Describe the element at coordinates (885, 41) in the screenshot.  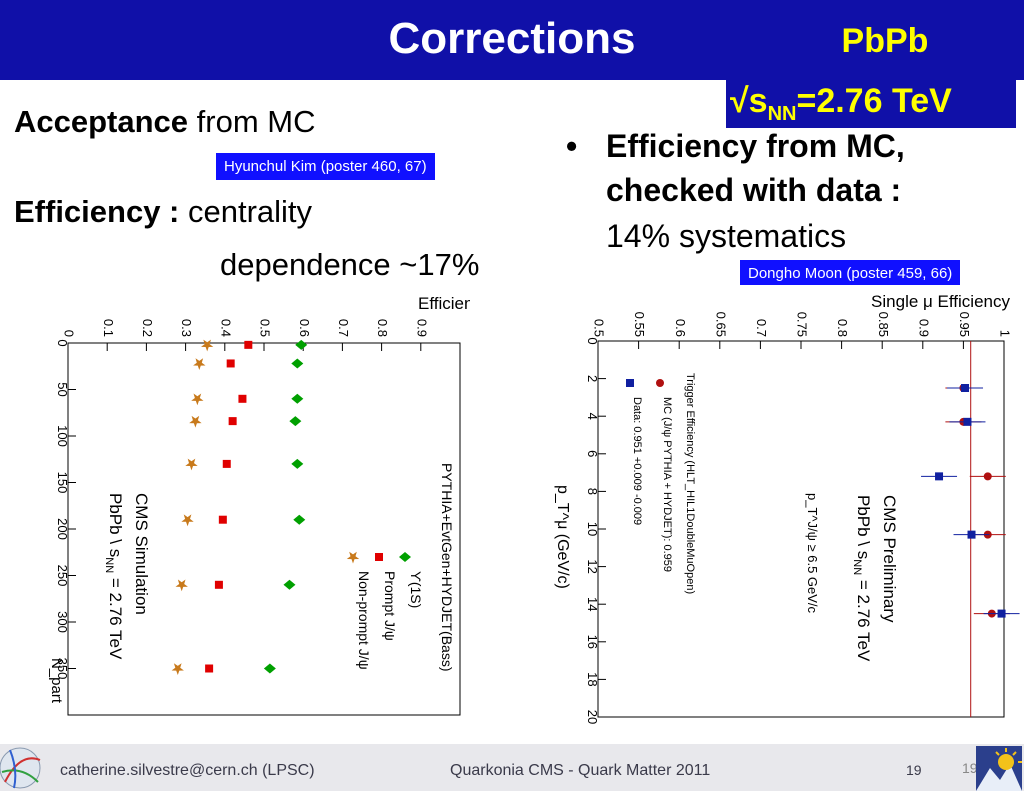
I see `collision-system: PbPb` at that location.